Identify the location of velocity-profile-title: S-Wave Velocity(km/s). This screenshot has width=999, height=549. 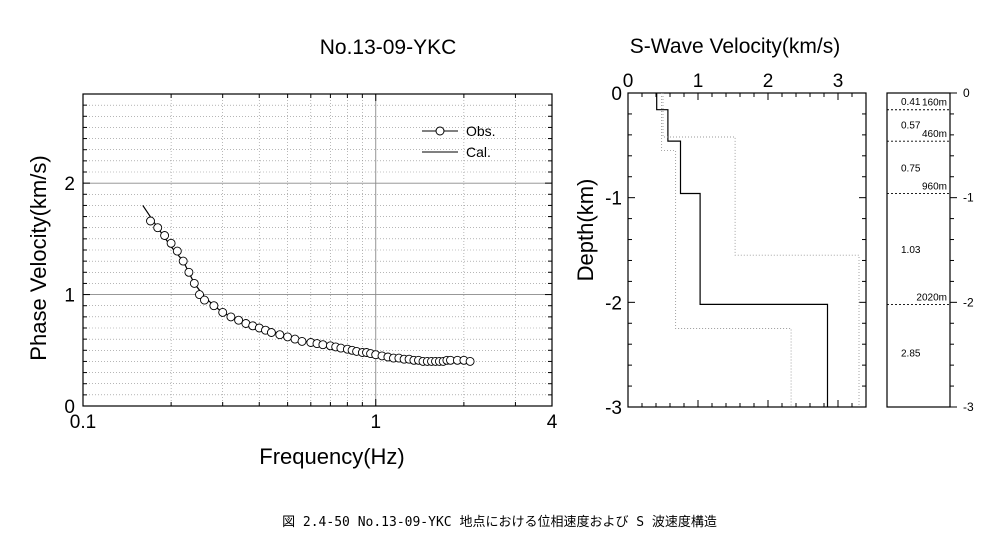
(735, 46).